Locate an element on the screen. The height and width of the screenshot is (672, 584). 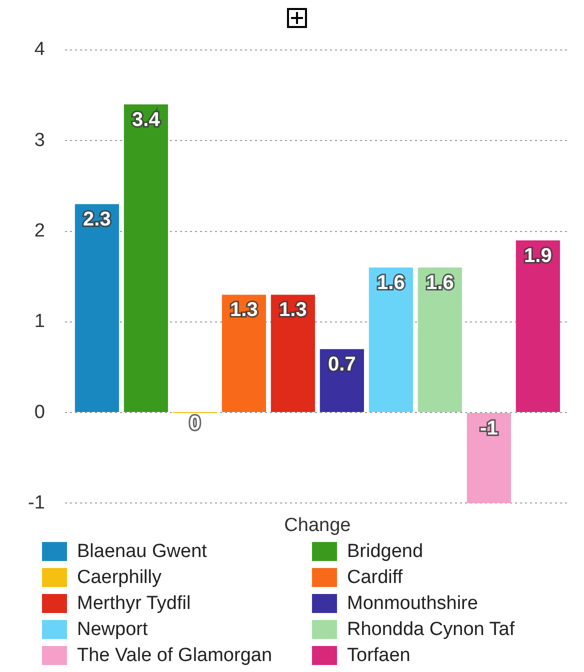
legend-label: The Vale of Glamorgan is located at coordinates (174, 655).